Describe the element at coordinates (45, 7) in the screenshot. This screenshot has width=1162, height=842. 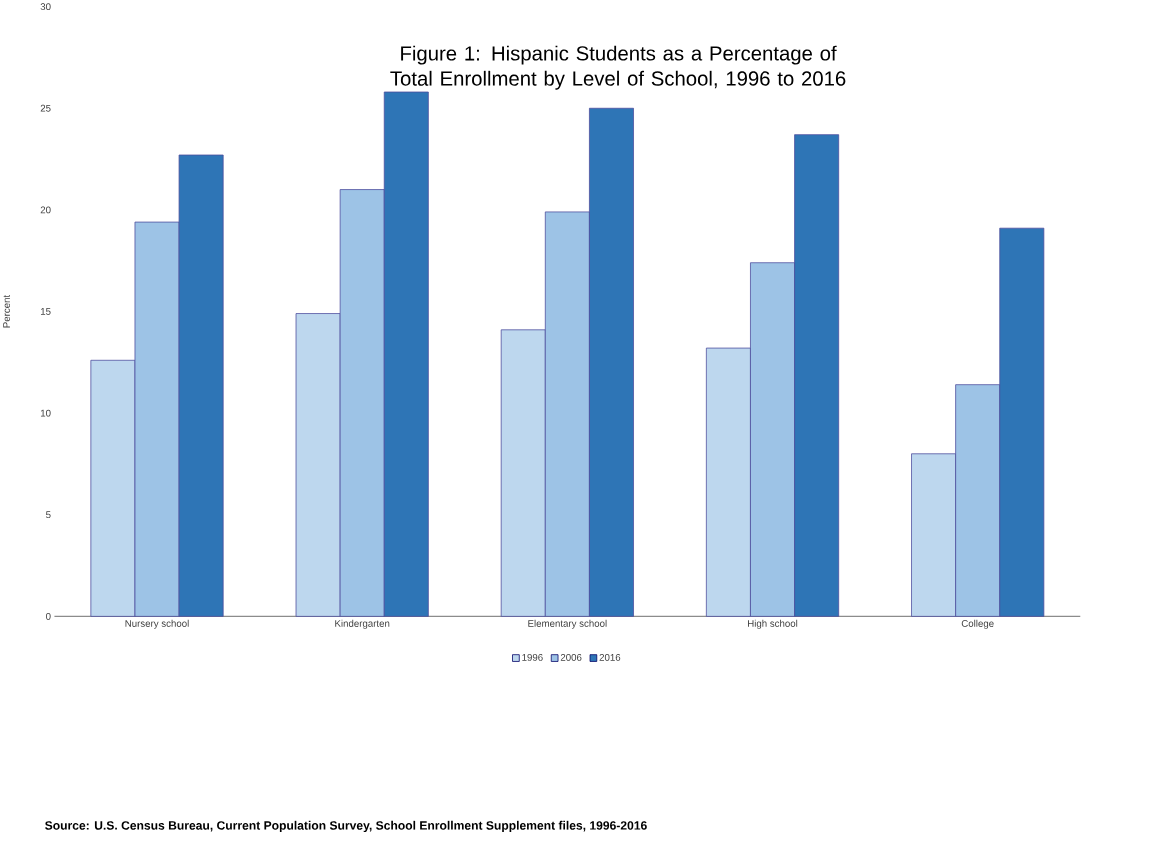
I see `y-tick-label: 30` at that location.